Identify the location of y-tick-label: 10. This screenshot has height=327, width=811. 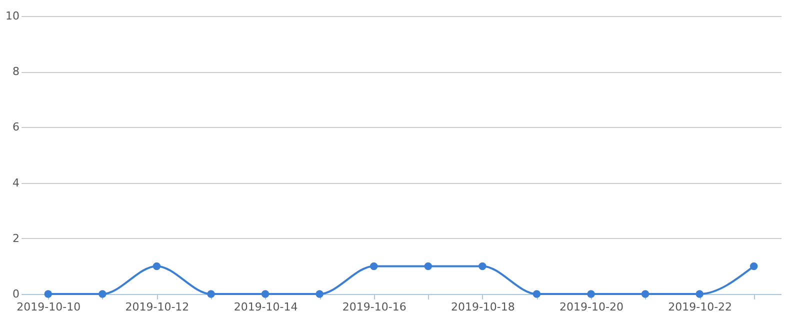
(13, 16).